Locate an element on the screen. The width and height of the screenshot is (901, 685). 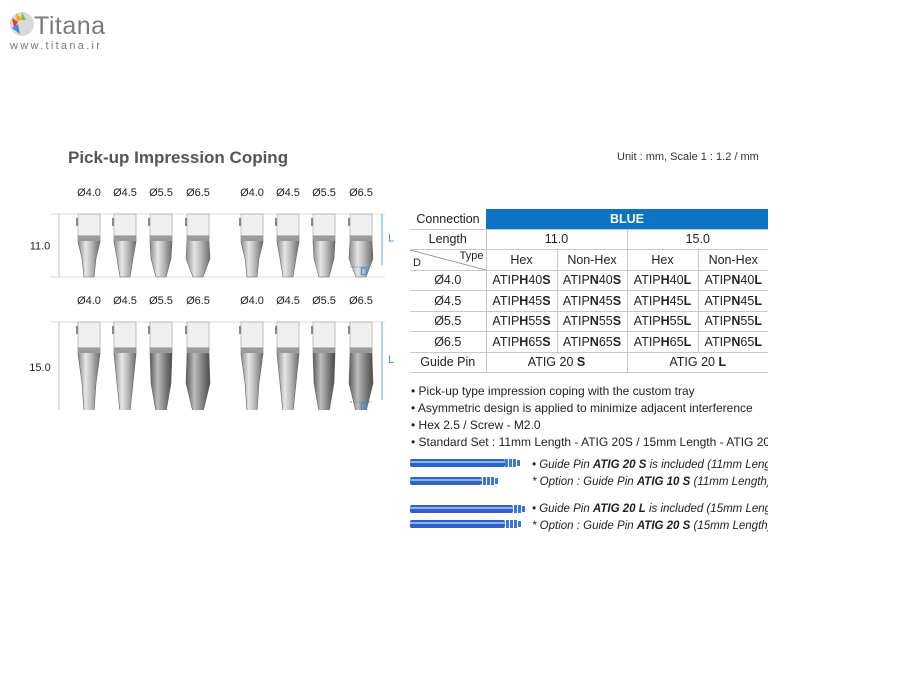
part-code-cell: ATIPN65L is located at coordinates (732, 342).